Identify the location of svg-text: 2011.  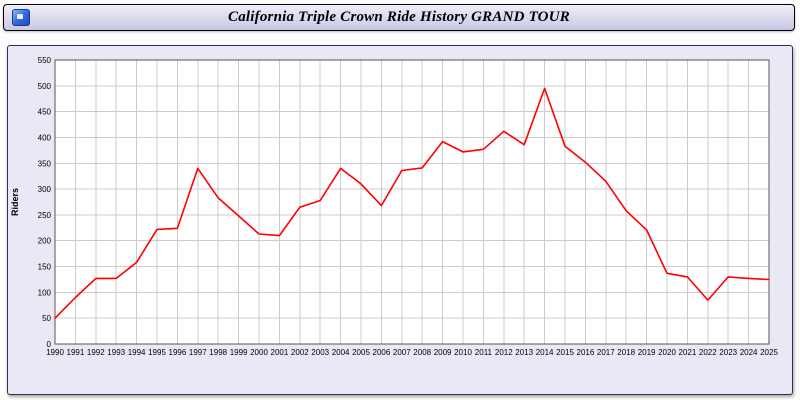
(484, 352).